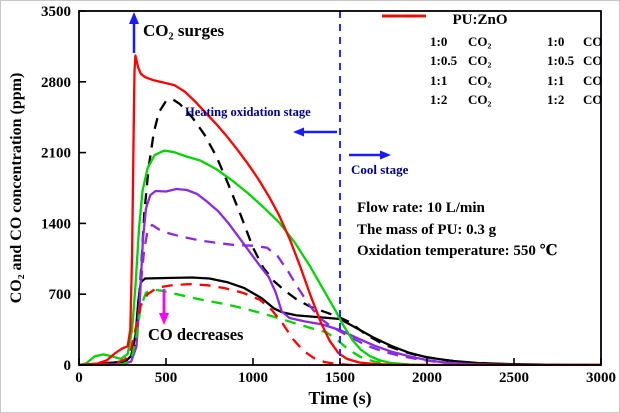 This screenshot has height=413, width=620. What do you see at coordinates (421, 208) in the screenshot?
I see `info-flow-rate: Flow rate: 10 L/min` at bounding box center [421, 208].